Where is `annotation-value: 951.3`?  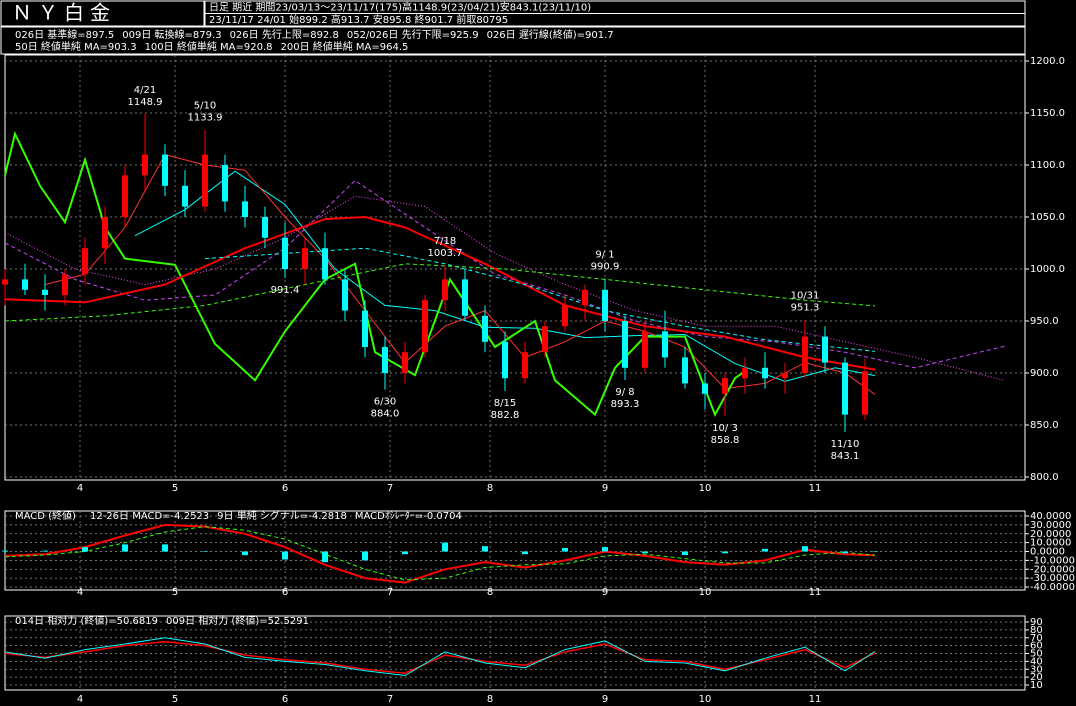
annotation-value: 951.3 is located at coordinates (805, 308).